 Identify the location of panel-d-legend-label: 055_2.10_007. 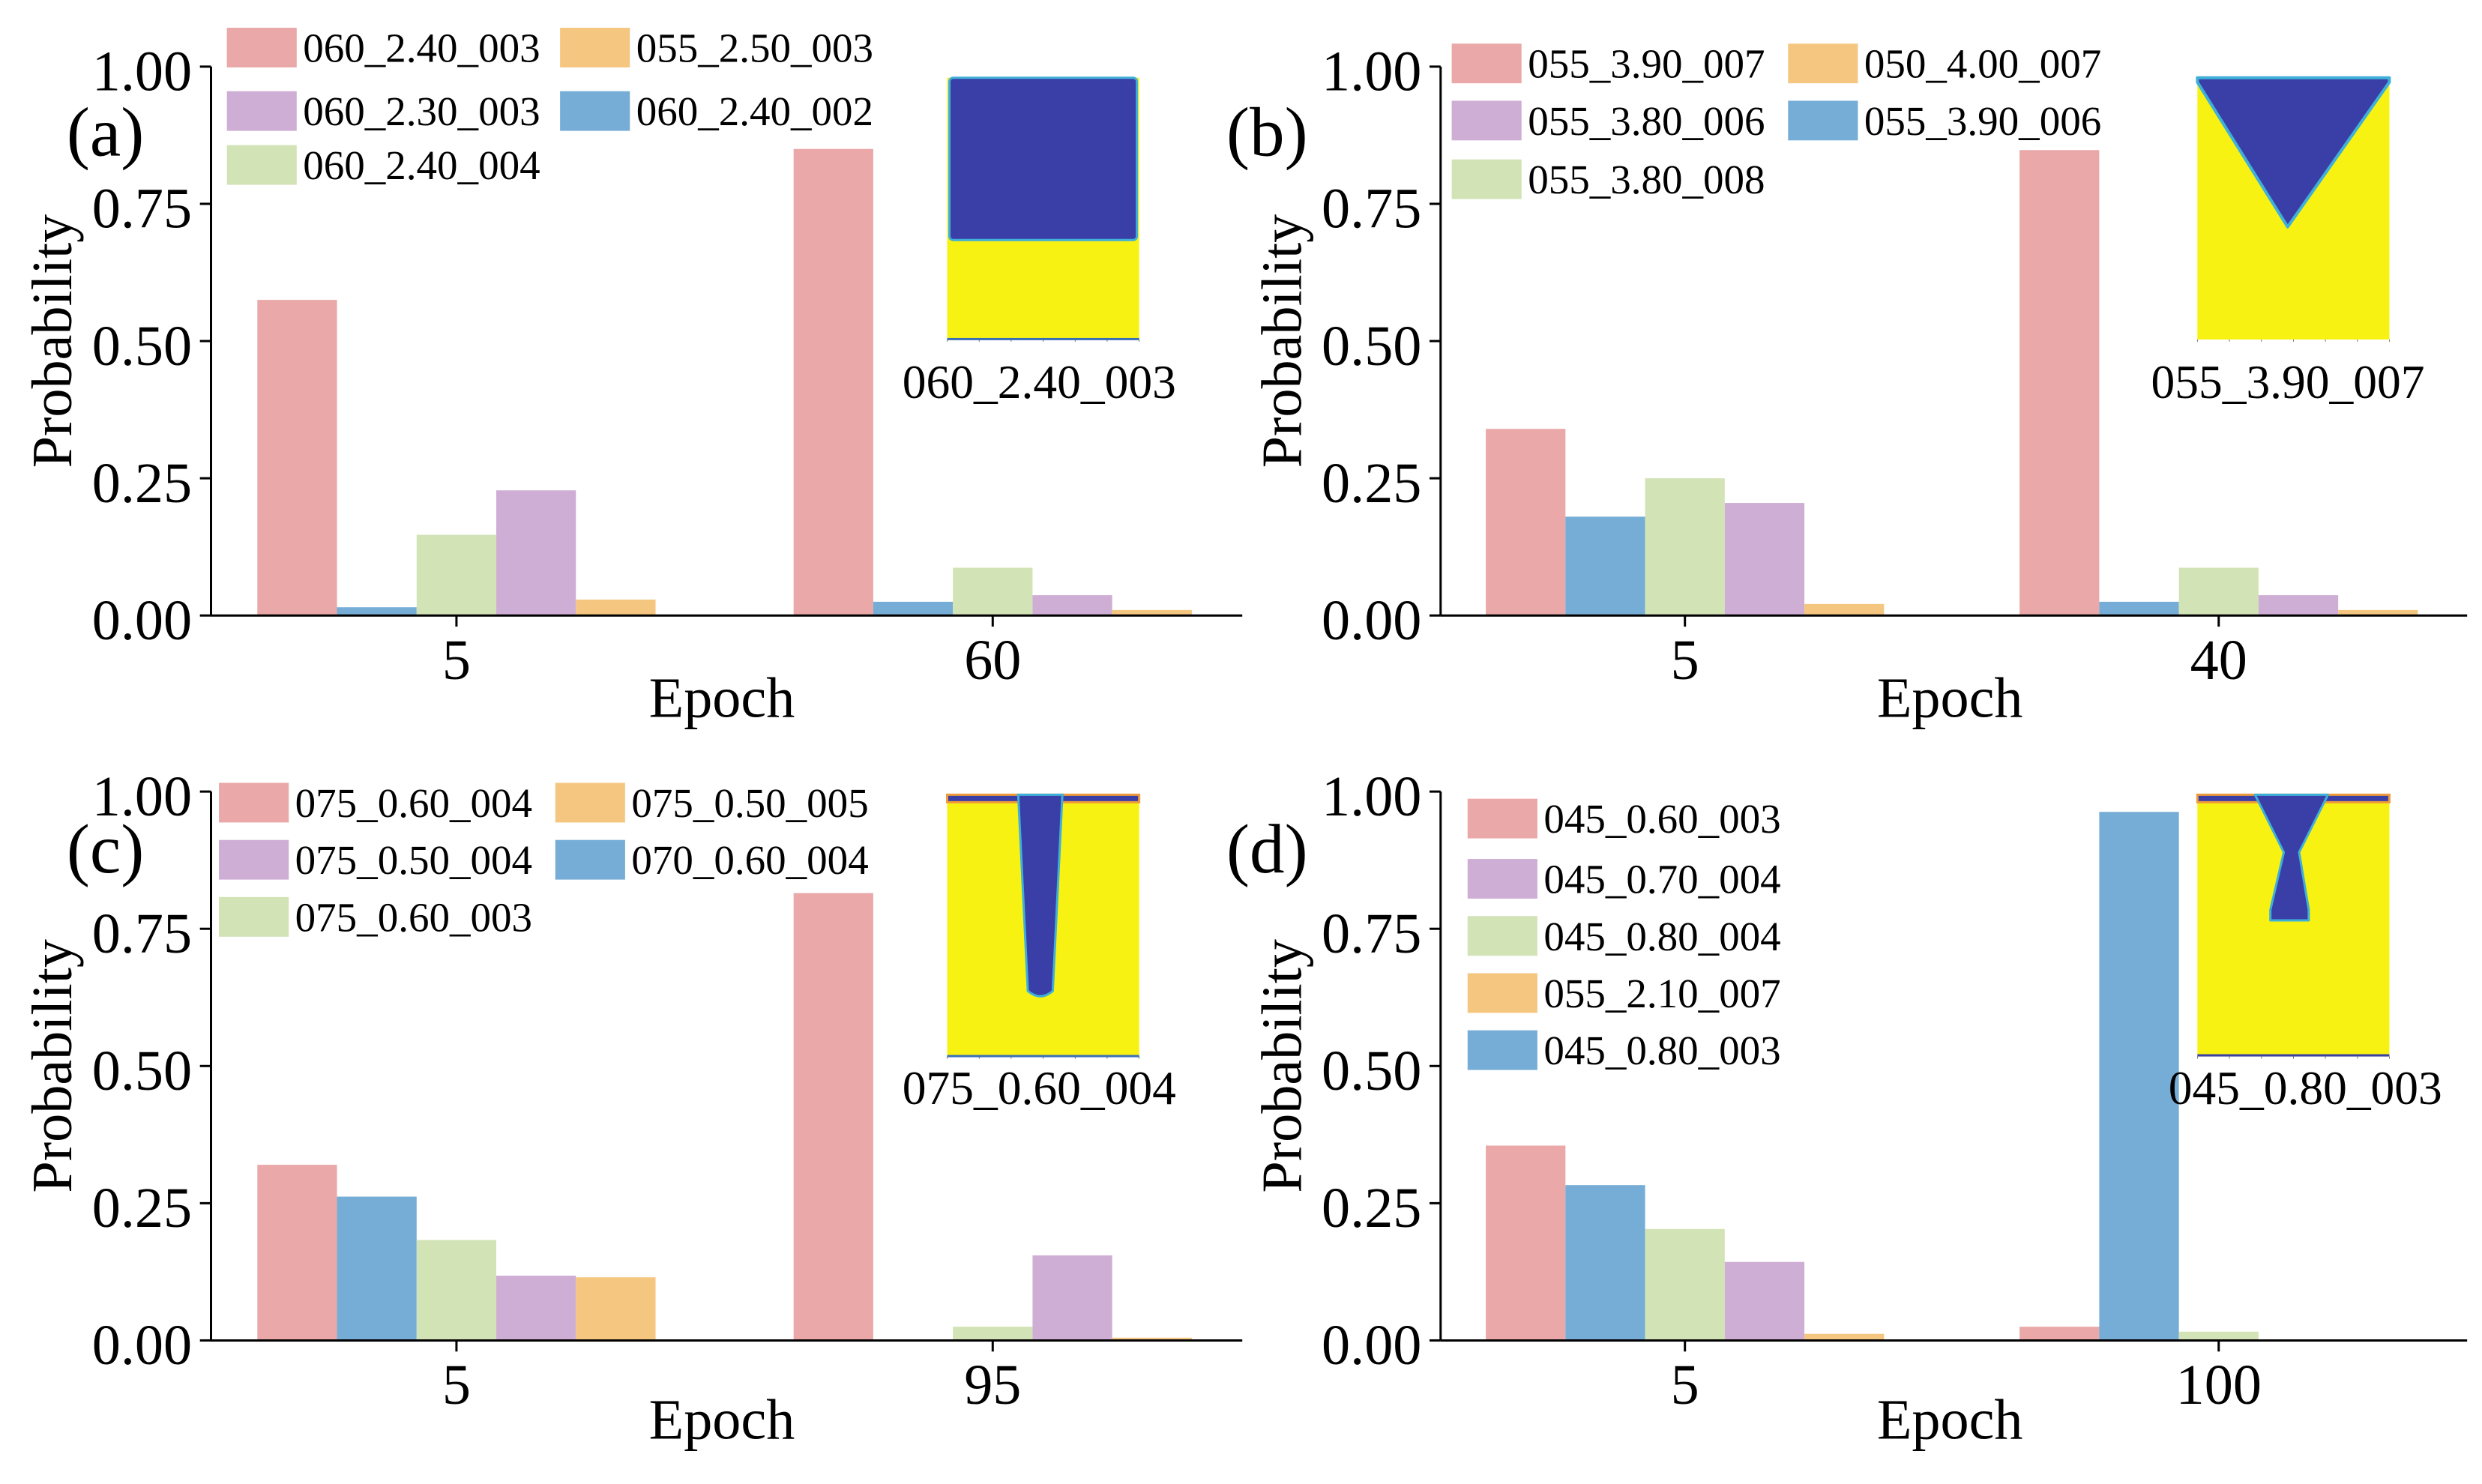
(1661, 994).